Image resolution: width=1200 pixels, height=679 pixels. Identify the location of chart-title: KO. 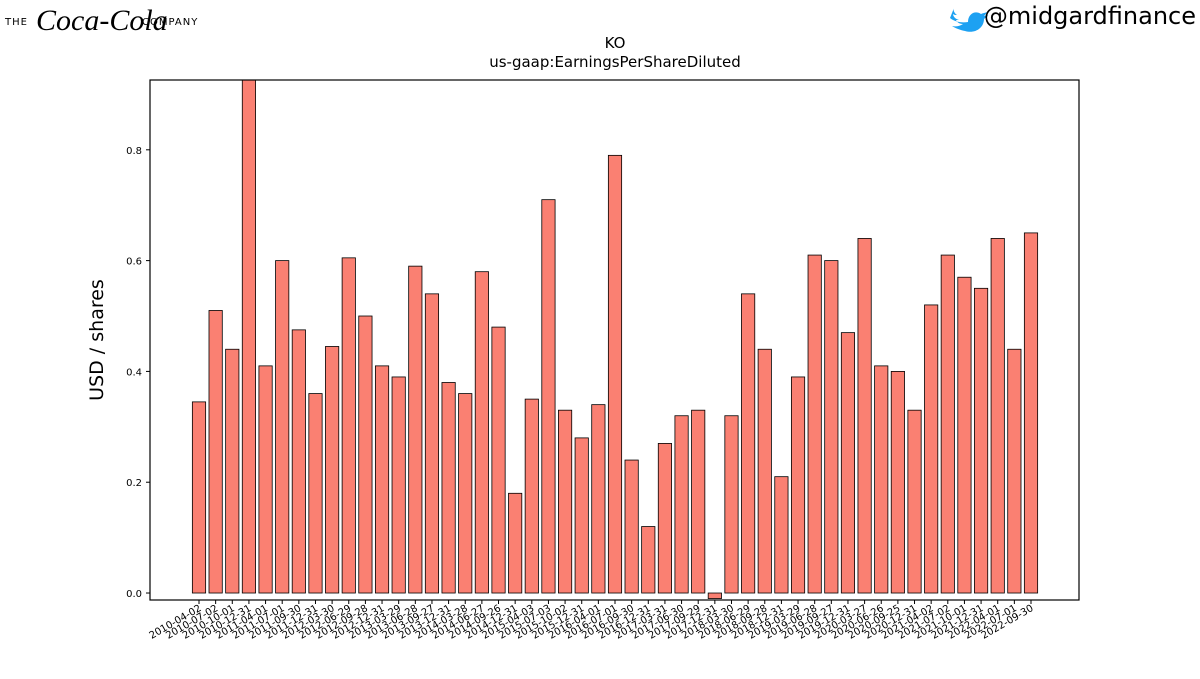
(615, 43).